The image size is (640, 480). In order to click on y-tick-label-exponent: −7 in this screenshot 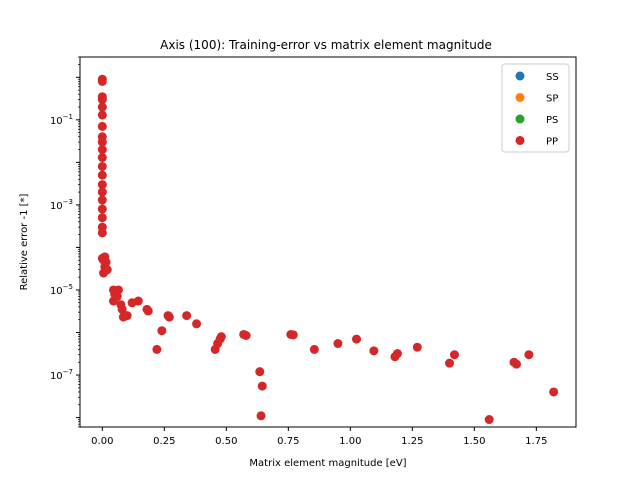, I will do `click(68, 372)`.